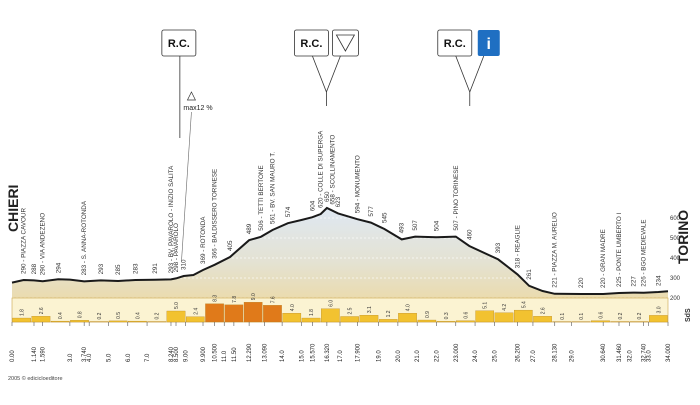  Describe the element at coordinates (498, 247) in the screenshot. I see `place-label: 393` at that location.